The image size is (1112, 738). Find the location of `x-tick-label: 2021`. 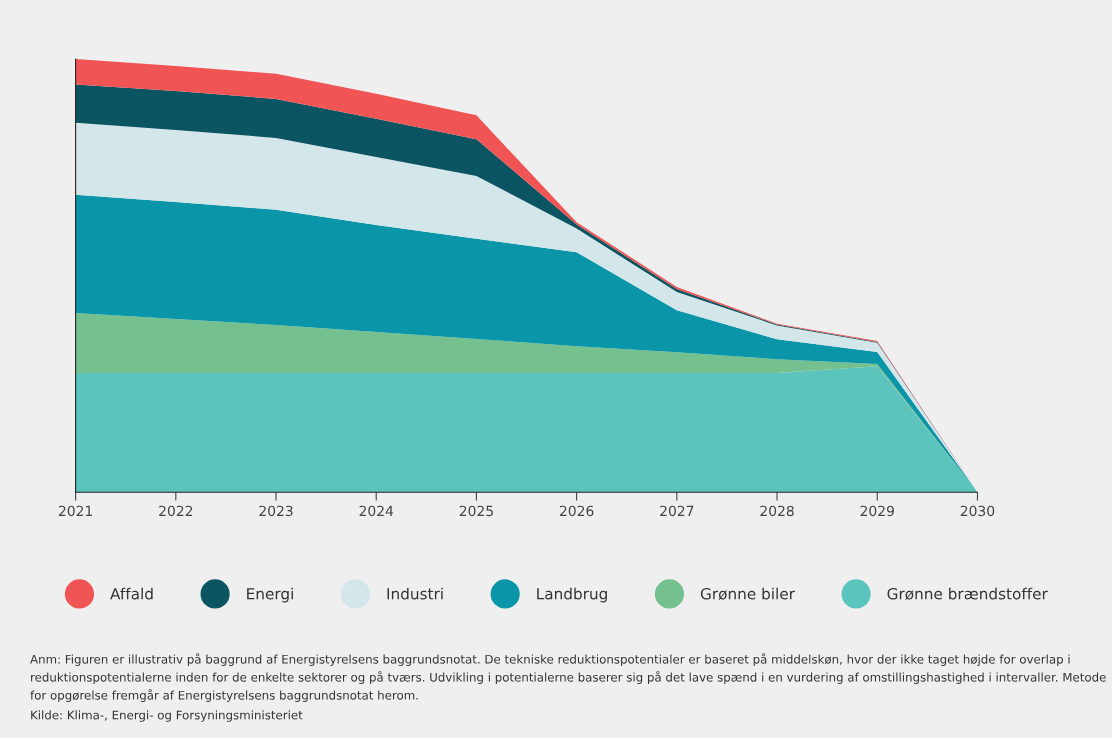

x-tick-label: 2021 is located at coordinates (75, 511).